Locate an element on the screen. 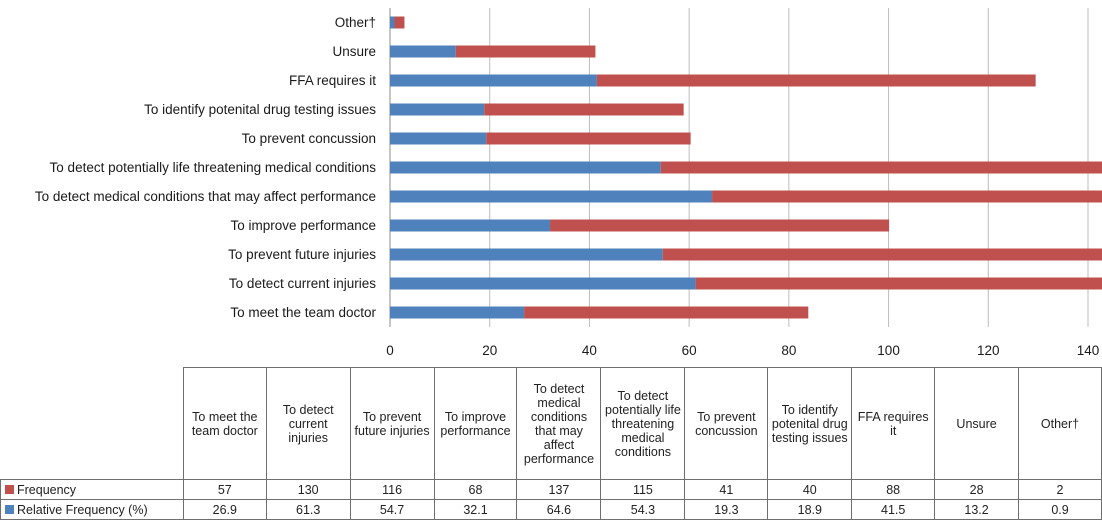 The width and height of the screenshot is (1102, 530). table-cell: 28 is located at coordinates (977, 489).